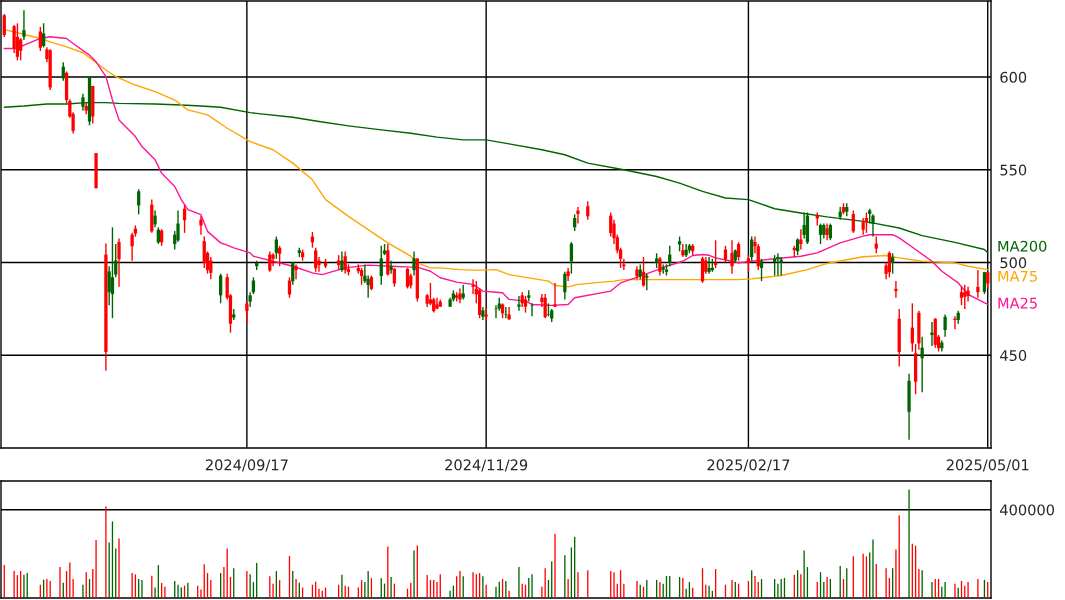 This screenshot has width=1065, height=600. Describe the element at coordinates (1017, 276) in the screenshot. I see `series-label: MA75` at that location.